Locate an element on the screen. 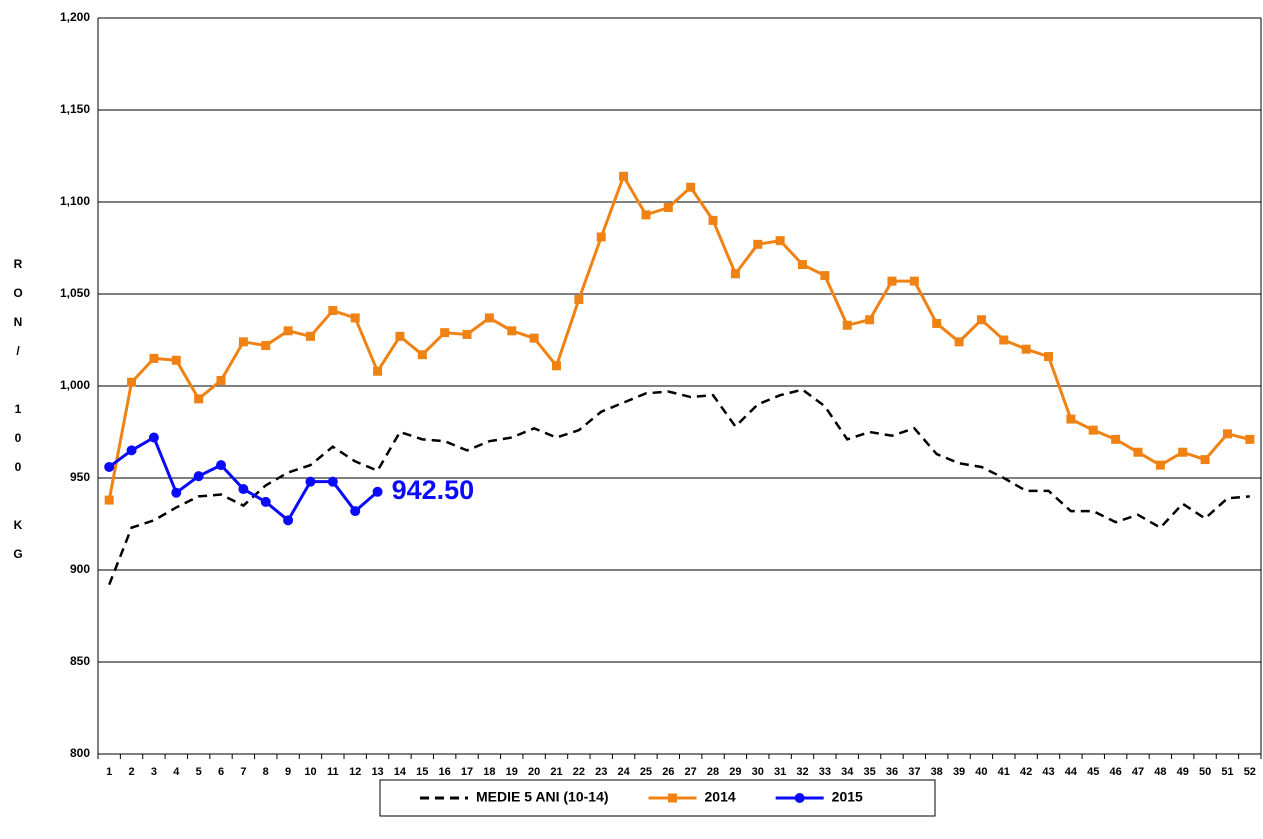 This screenshot has height=839, width=1263. x-tick-label: 6 is located at coordinates (221, 772).